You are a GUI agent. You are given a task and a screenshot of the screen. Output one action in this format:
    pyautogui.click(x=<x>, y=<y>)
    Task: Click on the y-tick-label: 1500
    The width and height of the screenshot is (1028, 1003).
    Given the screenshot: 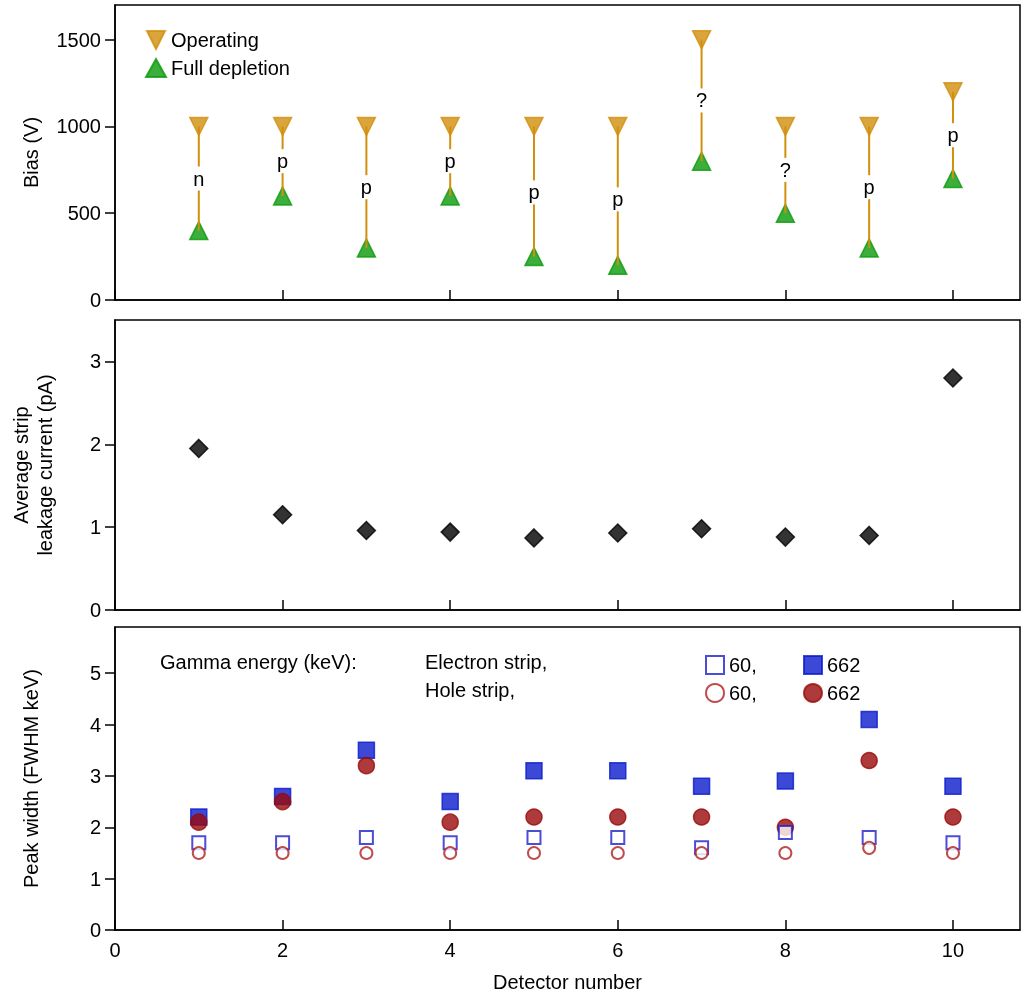 What is the action you would take?
    pyautogui.click(x=78, y=39)
    